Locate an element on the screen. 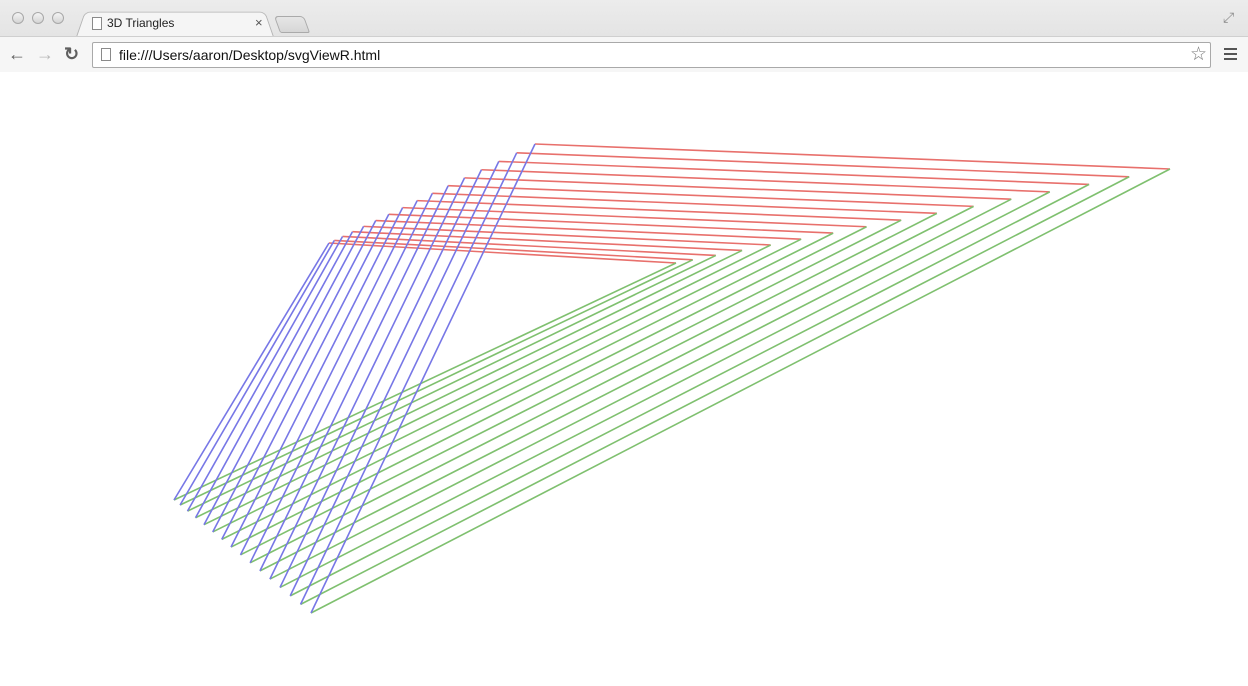  close-window-button is located at coordinates (18, 18).